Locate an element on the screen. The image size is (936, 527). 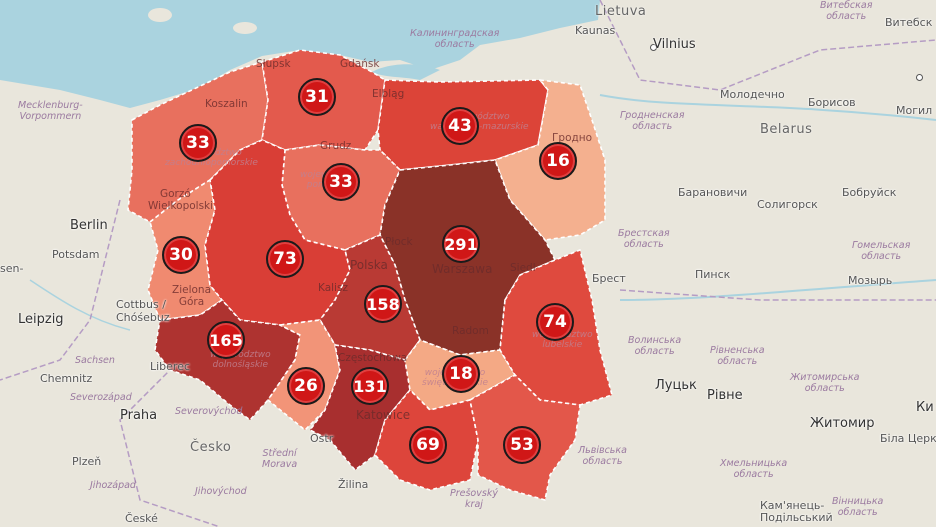
city-plzen: Plzeň is located at coordinates (87, 461).